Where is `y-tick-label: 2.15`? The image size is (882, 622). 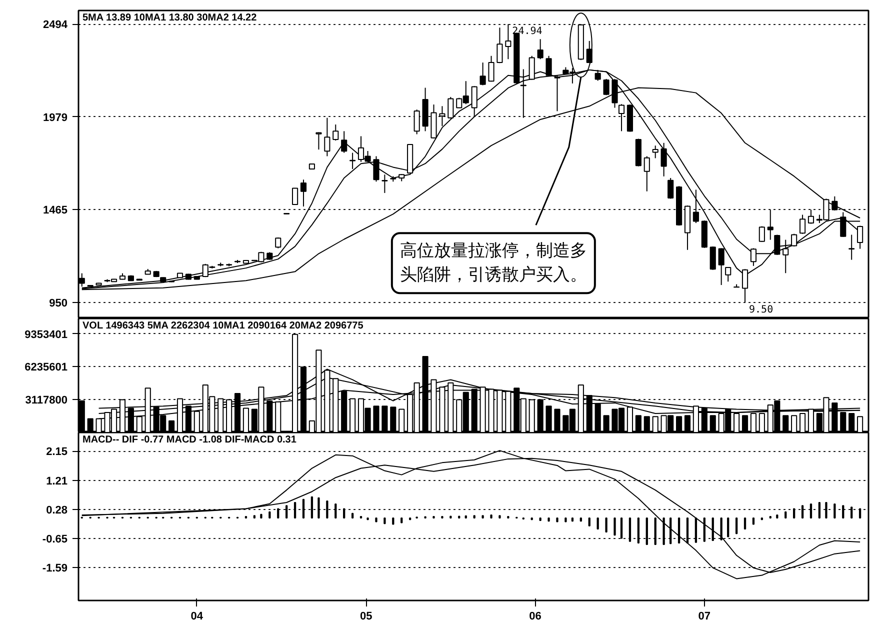 y-tick-label: 2.15 is located at coordinates (57, 452).